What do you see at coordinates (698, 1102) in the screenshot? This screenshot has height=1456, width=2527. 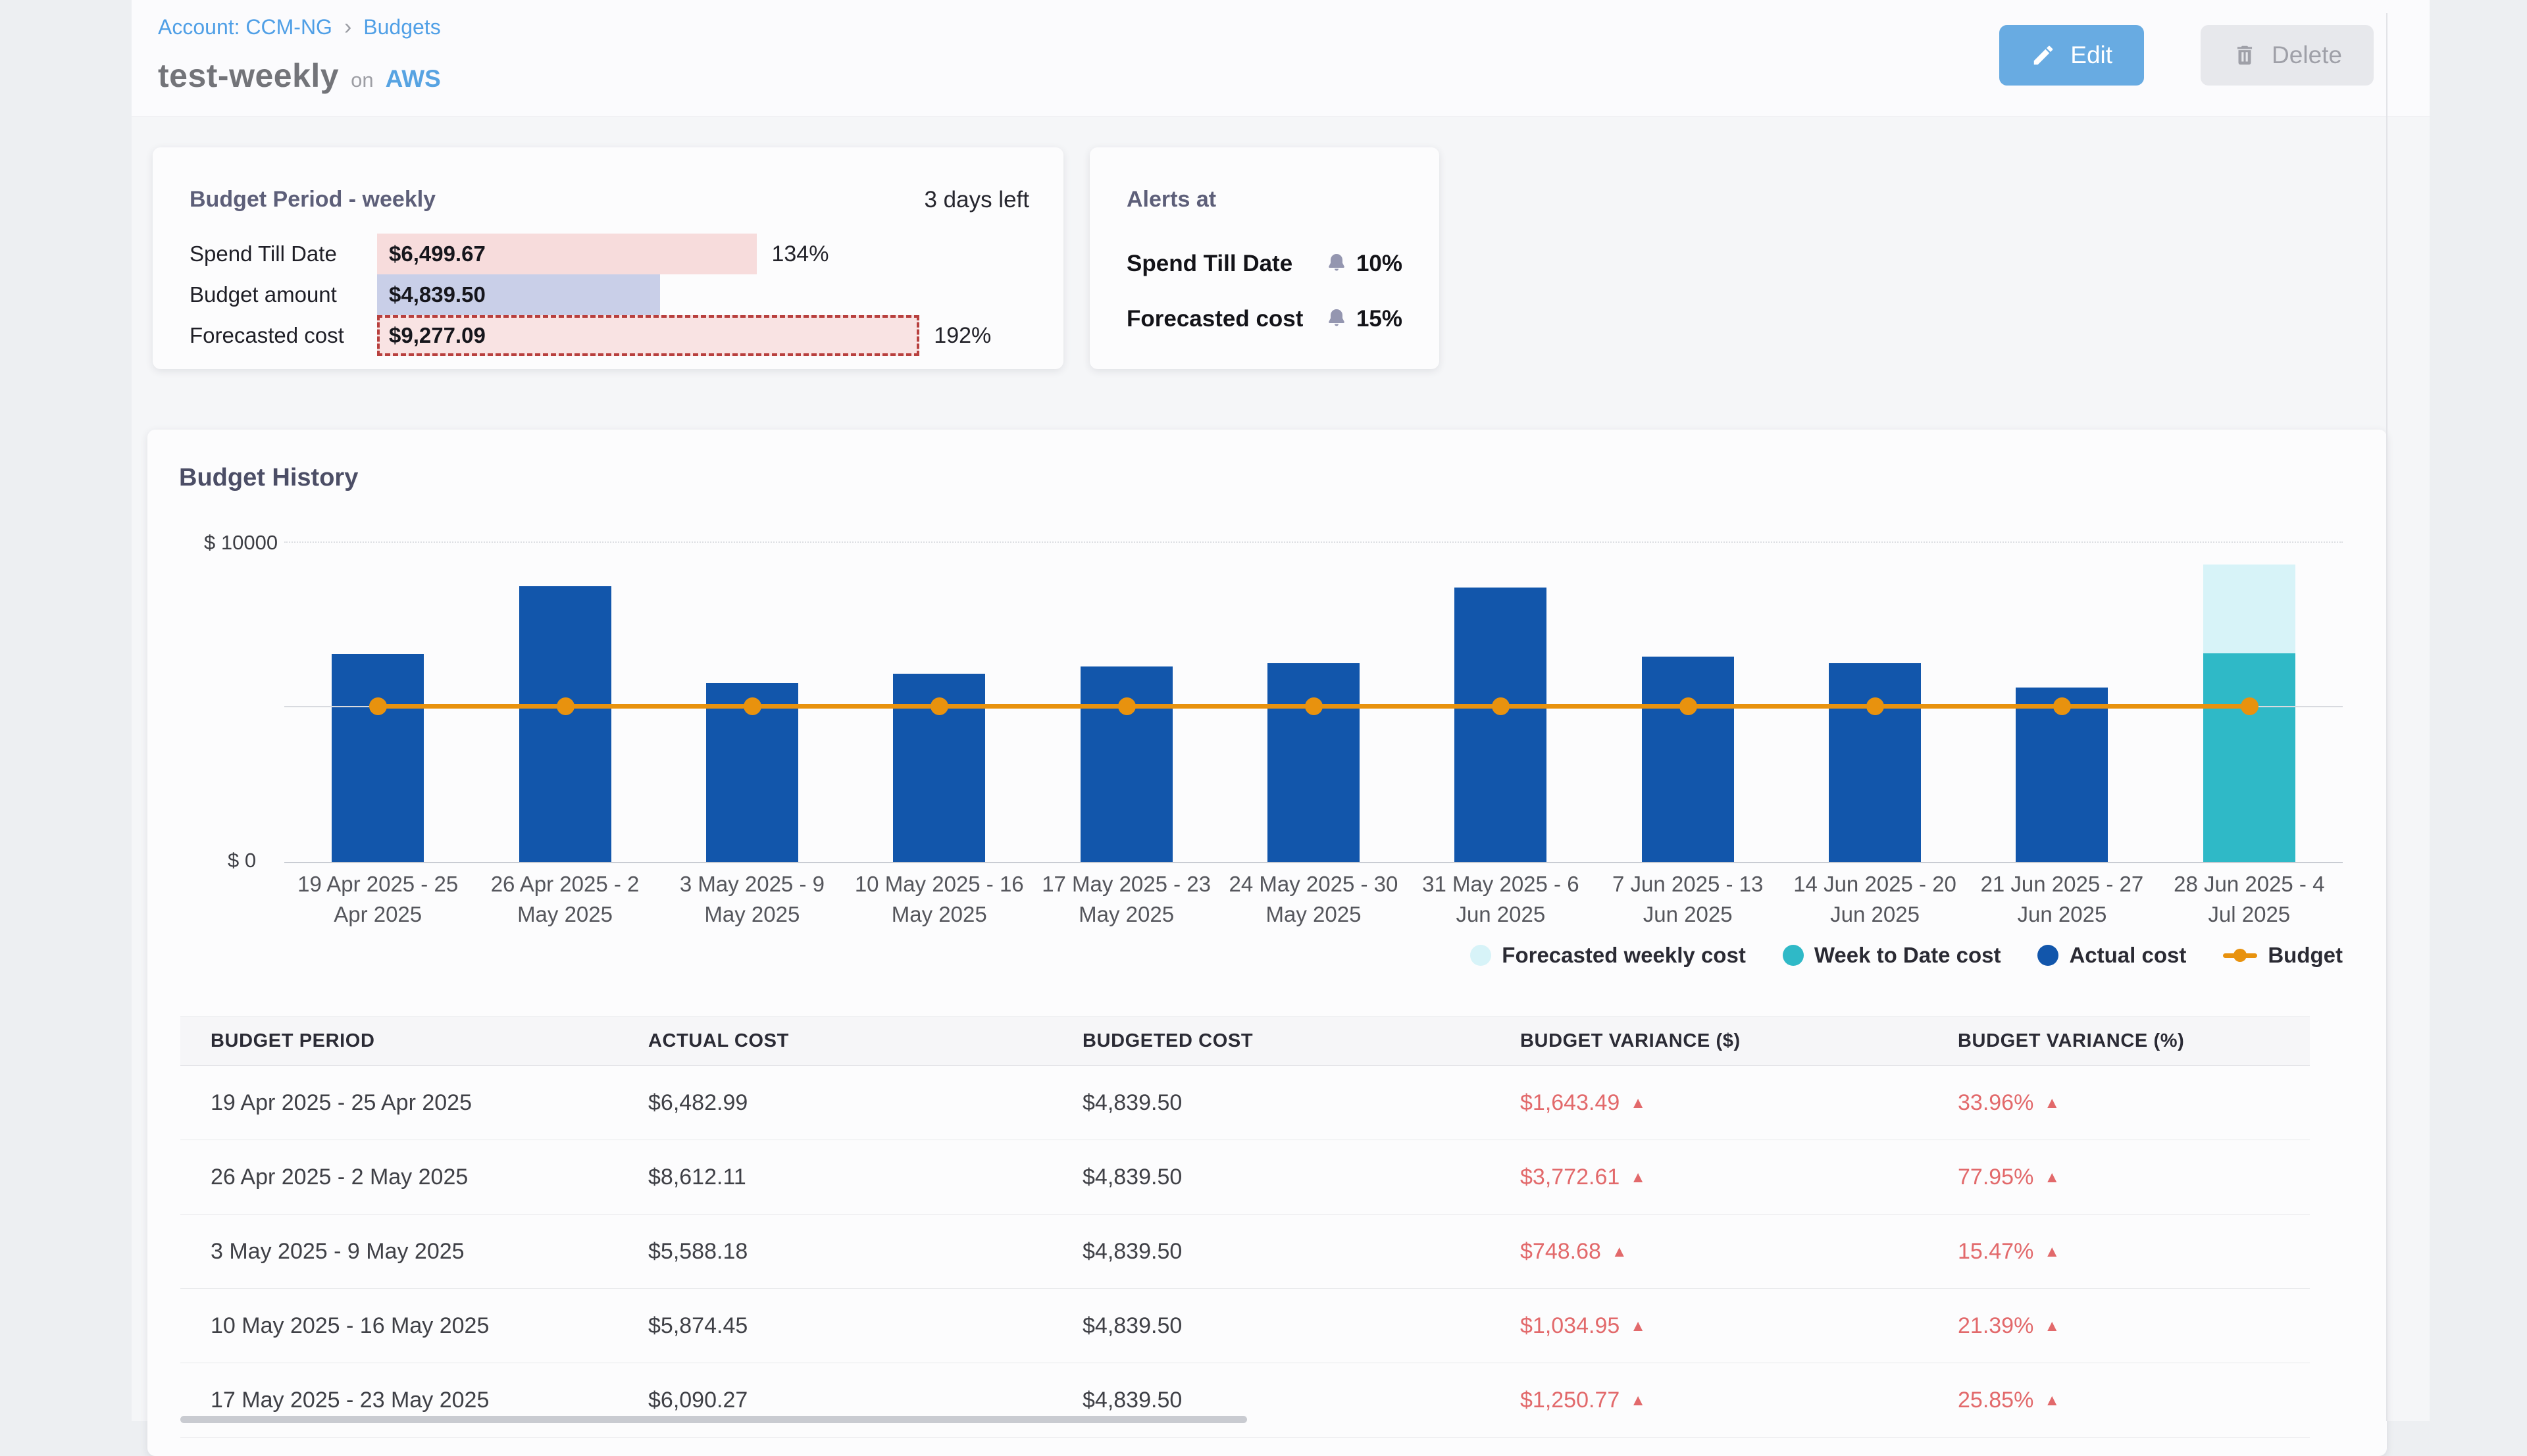 I see `cell-actual-cost: $6,482.99` at bounding box center [698, 1102].